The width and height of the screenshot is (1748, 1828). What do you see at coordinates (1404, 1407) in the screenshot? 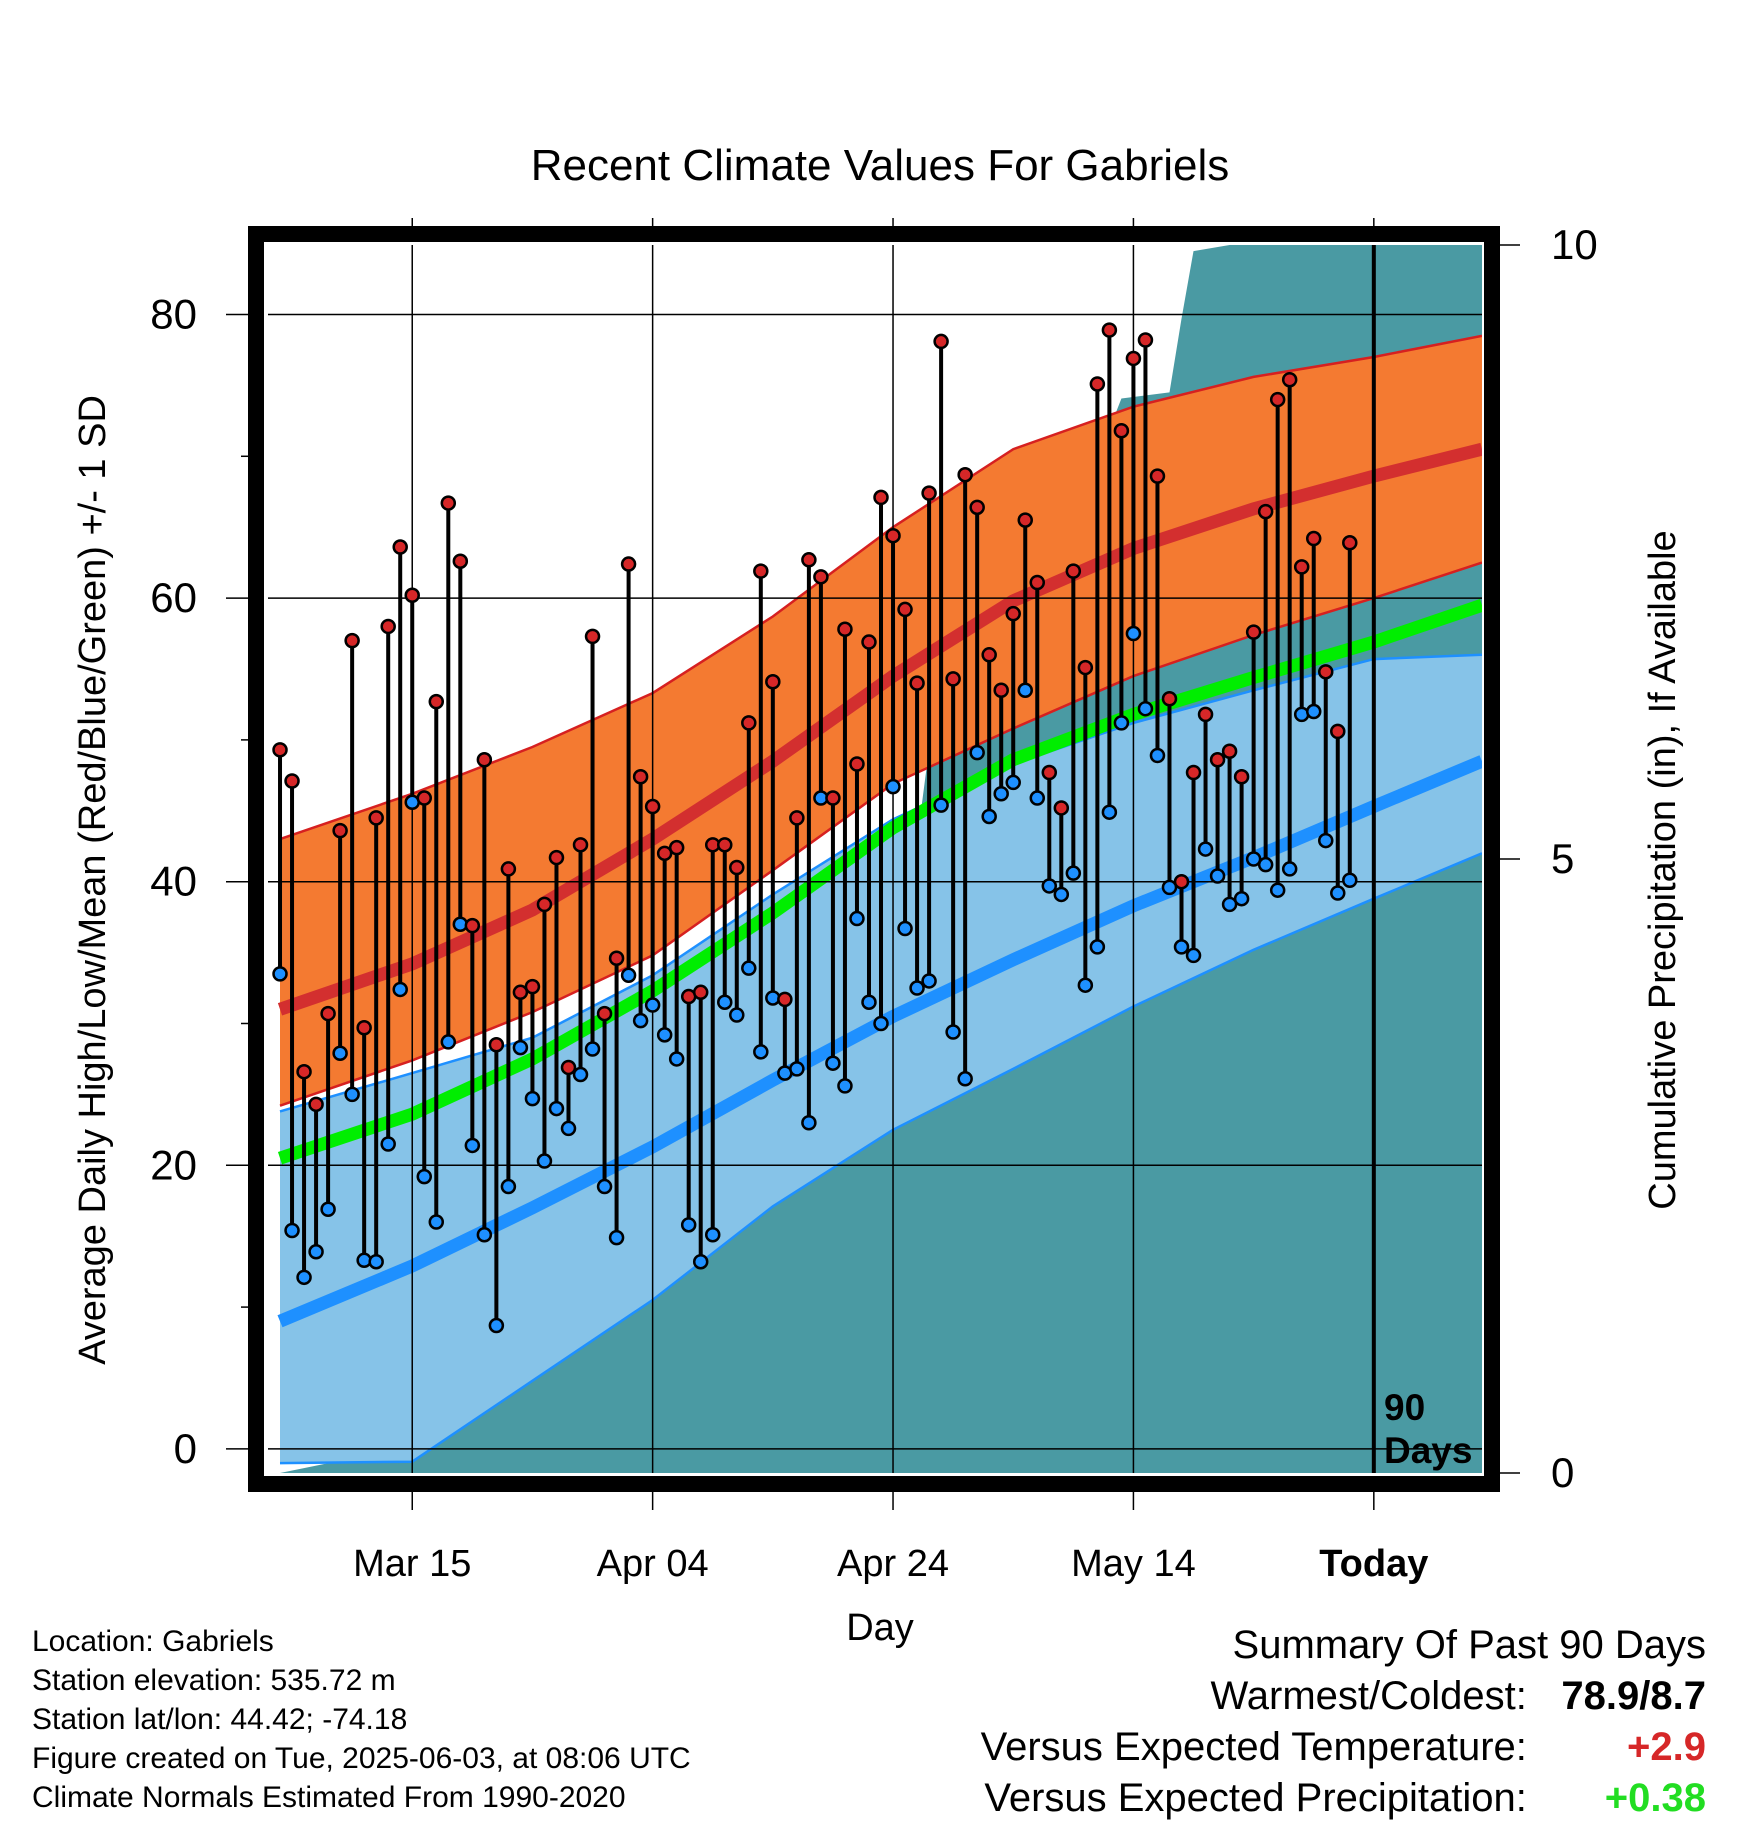
I see `today-marker-line1: 90` at bounding box center [1404, 1407].